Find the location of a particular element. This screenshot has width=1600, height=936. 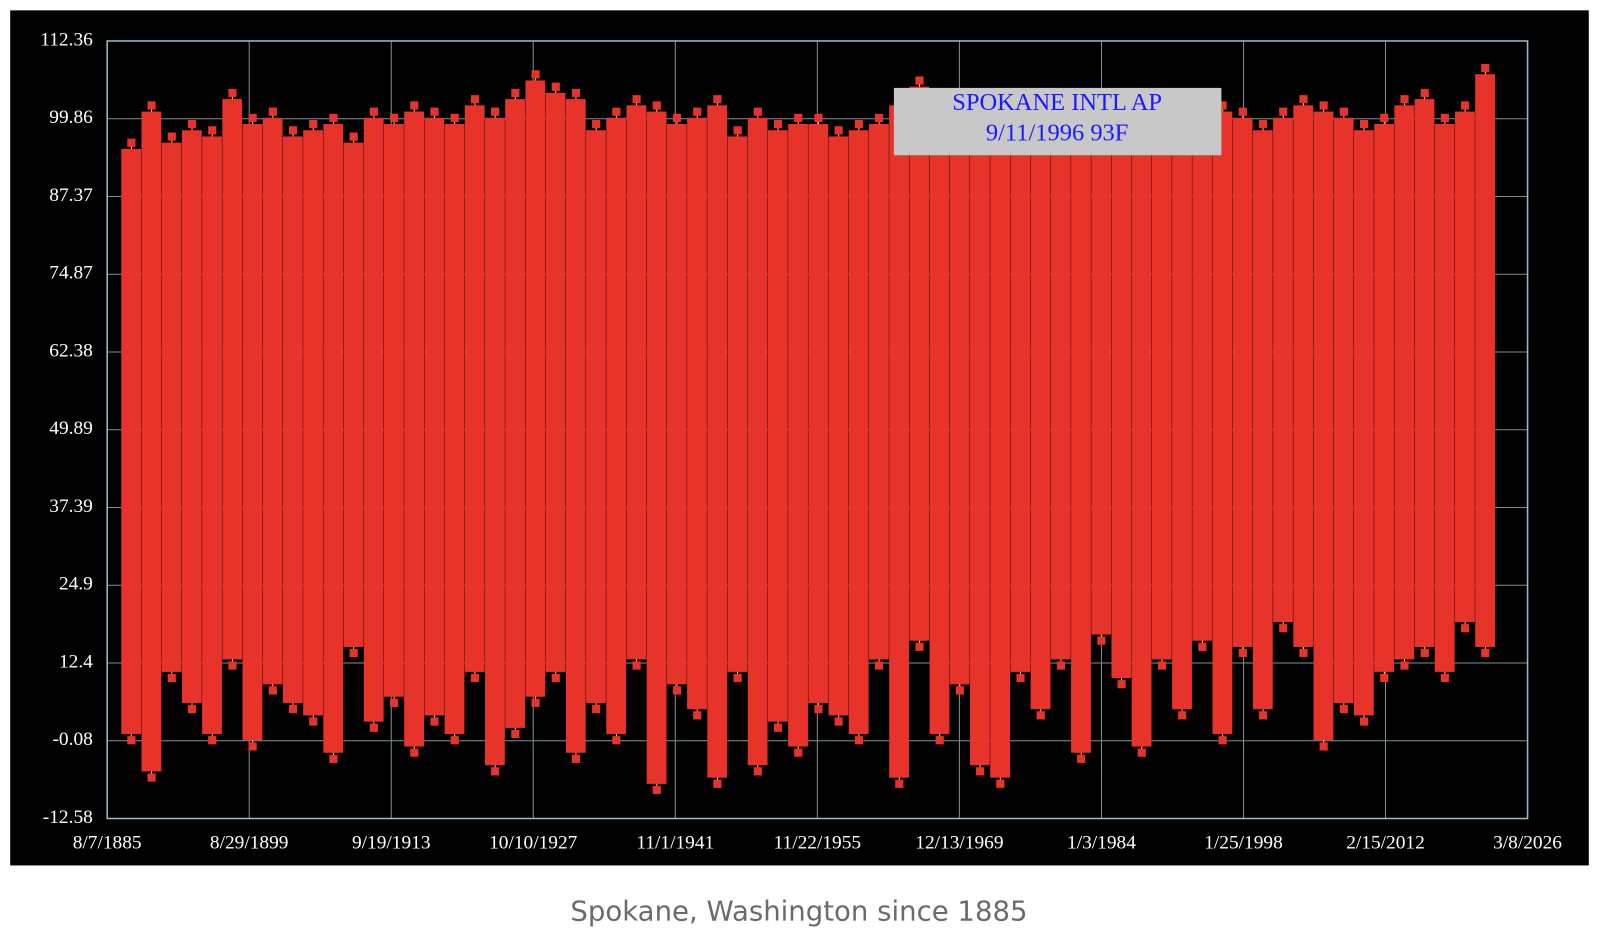

y-tick-label: 74.87 is located at coordinates (71, 273).